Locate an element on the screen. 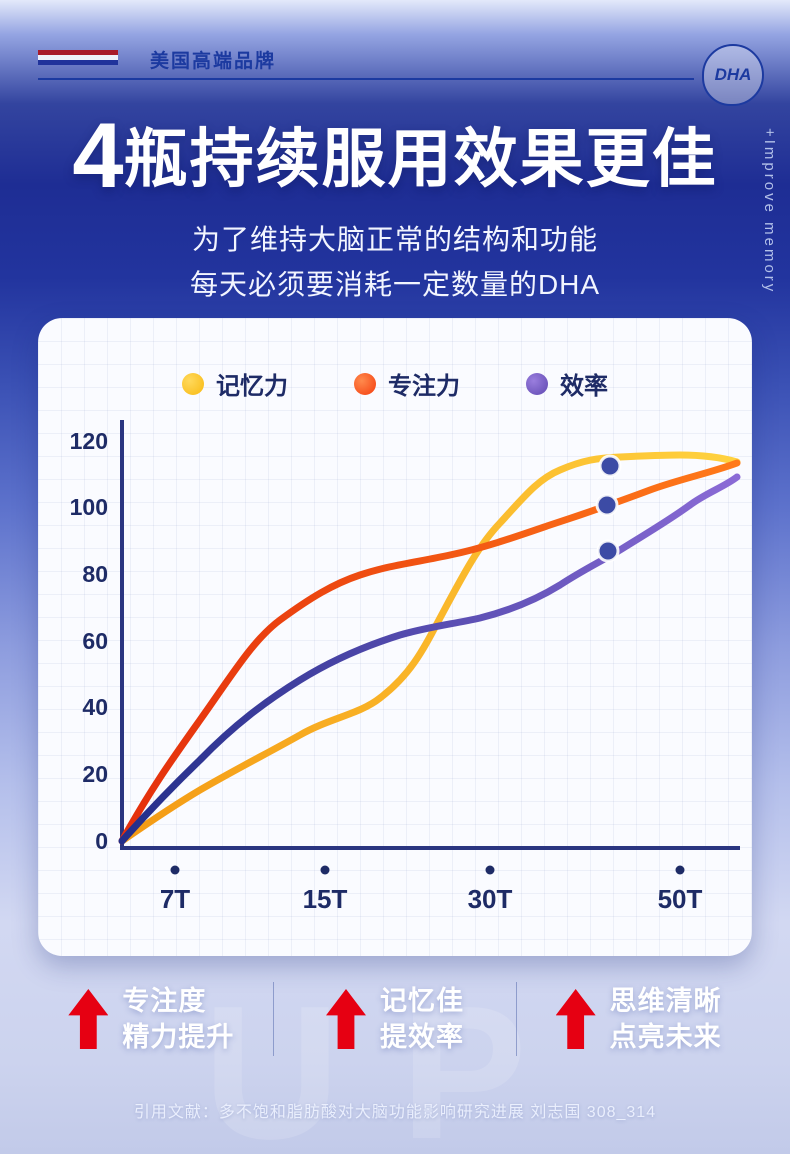 The image size is (790, 1154). benefit-clarity: 思维清晰 点亮未来 is located at coordinates (638, 1019).